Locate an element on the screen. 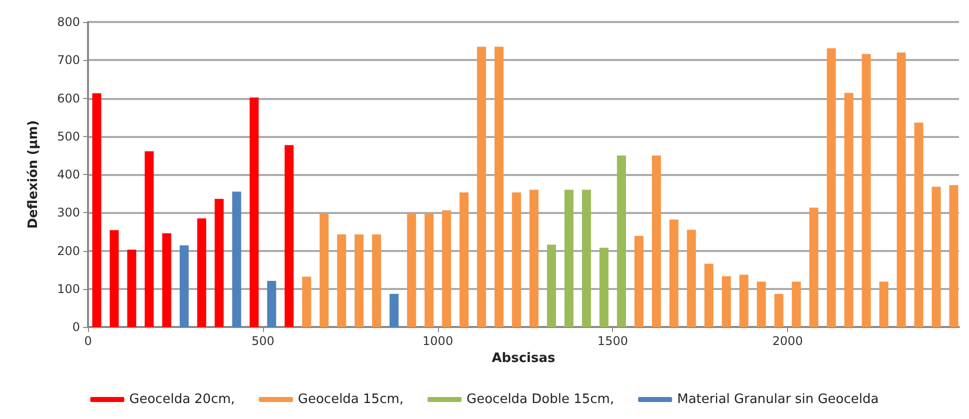  y-tick-label: 300 is located at coordinates (68, 213).